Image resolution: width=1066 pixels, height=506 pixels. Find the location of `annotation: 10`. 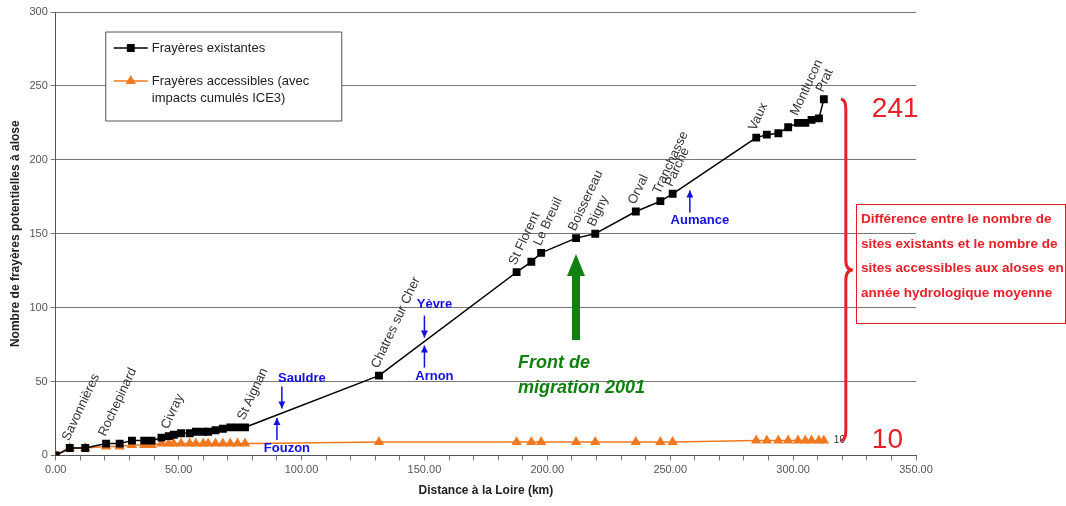

annotation: 10 is located at coordinates (887, 439).